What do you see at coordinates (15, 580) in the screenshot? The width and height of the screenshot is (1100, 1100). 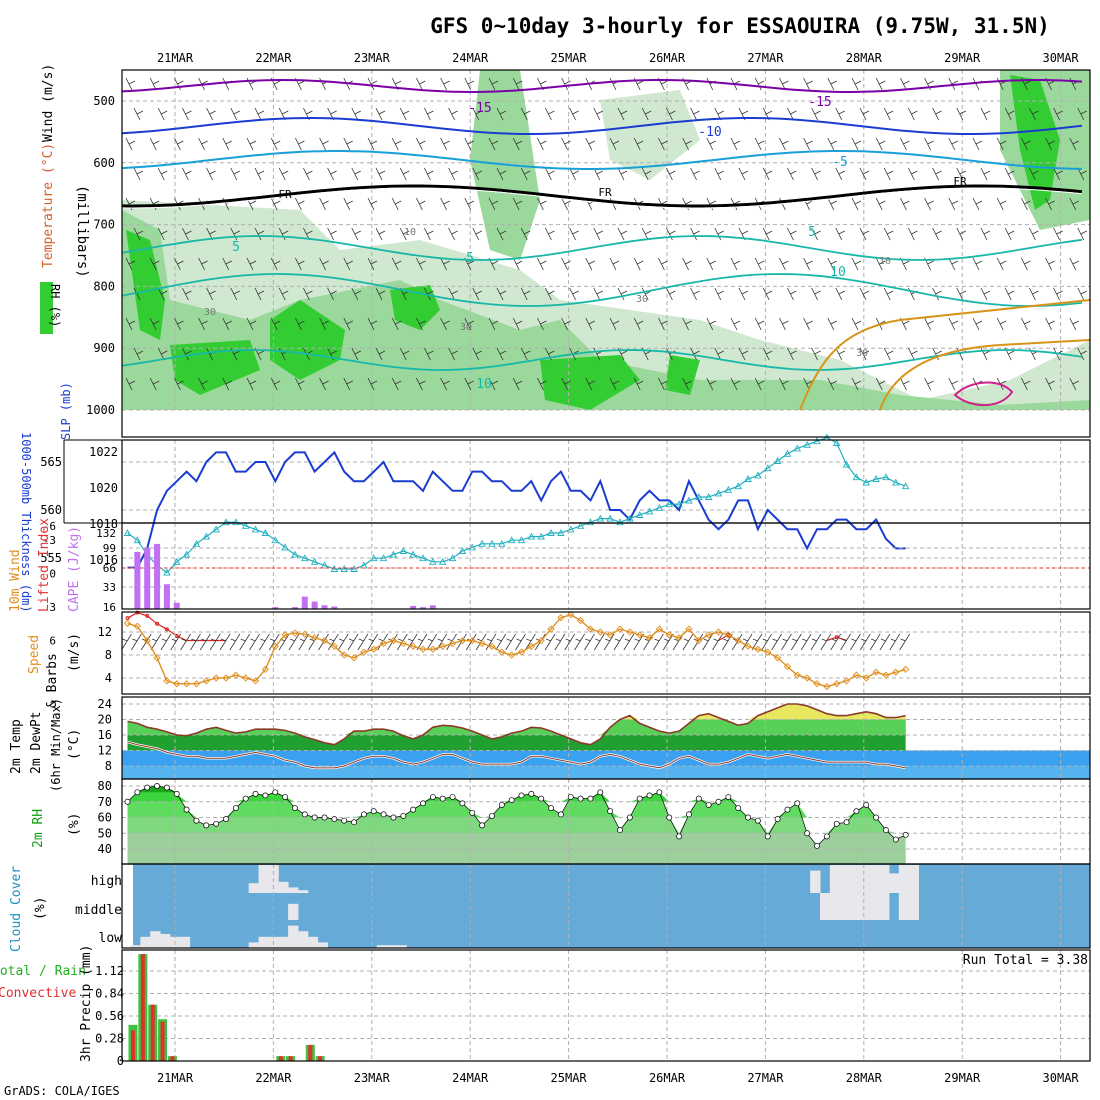 I see `wind-axis-label-a: 10m Wind` at bounding box center [15, 580].